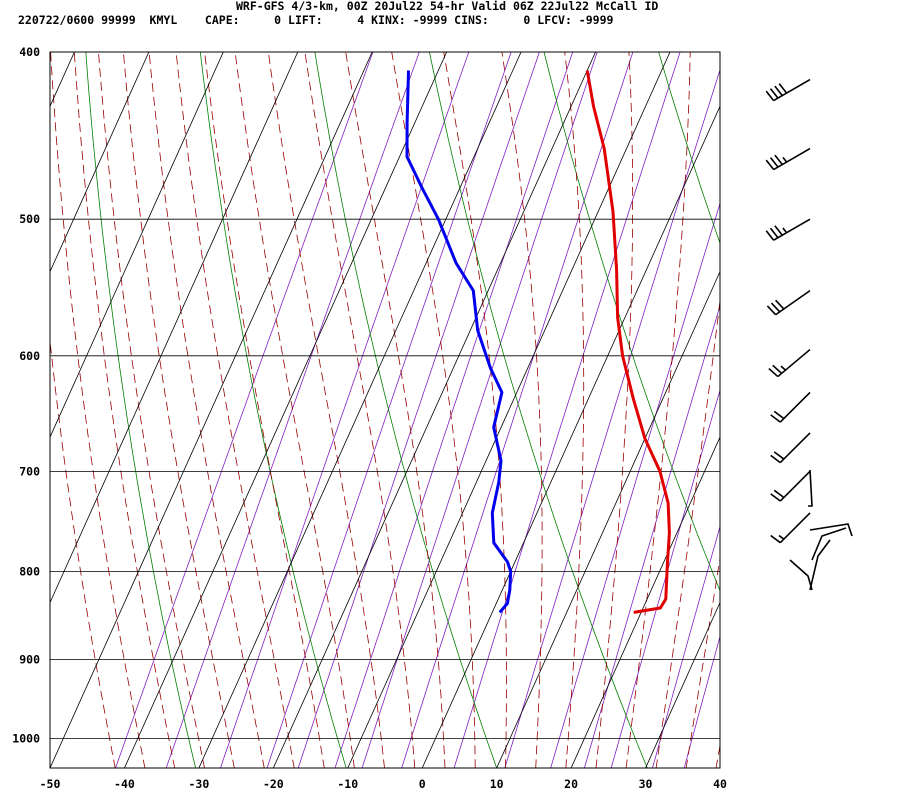 This screenshot has height=800, width=900. Describe the element at coordinates (497, 784) in the screenshot. I see `temperature-tick-label: 10` at that location.